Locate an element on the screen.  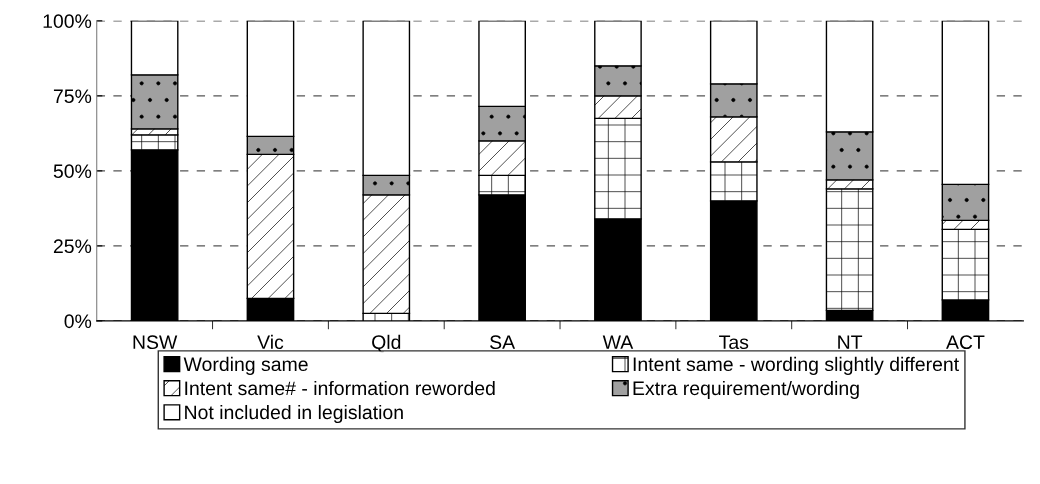
y-tick-label: 50% is located at coordinates (72, 171).